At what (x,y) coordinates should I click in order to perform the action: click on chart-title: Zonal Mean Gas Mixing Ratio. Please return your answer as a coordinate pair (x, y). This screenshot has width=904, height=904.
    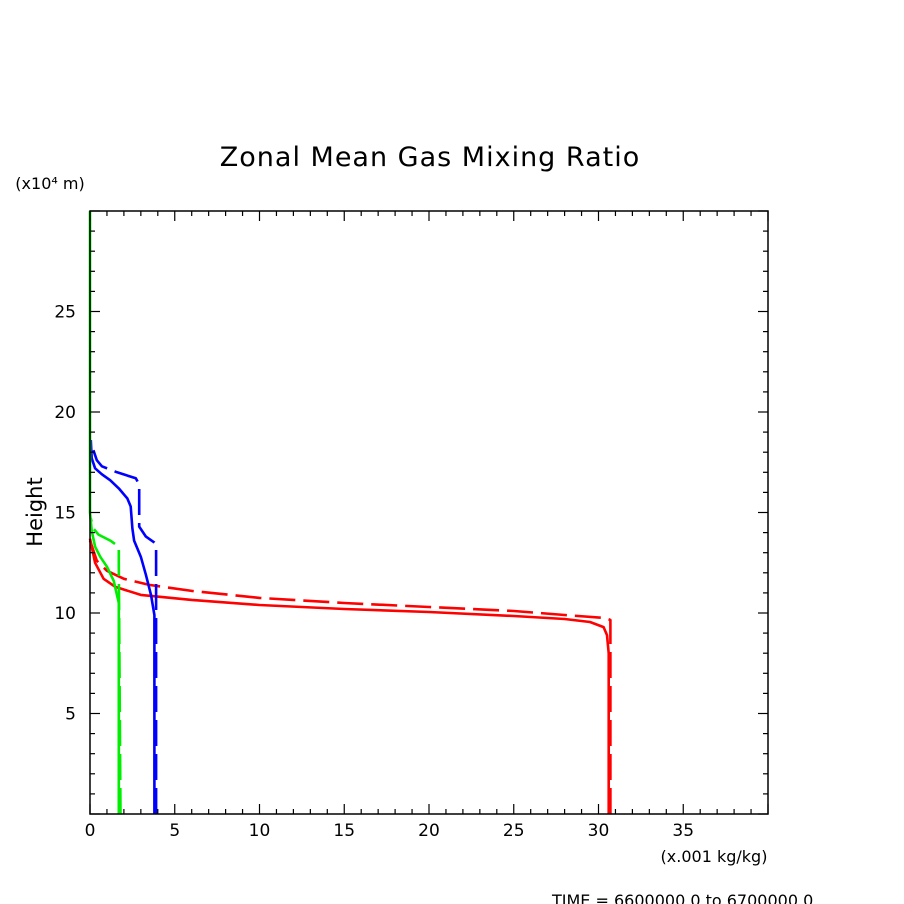
    Looking at the image, I should click on (430, 157).